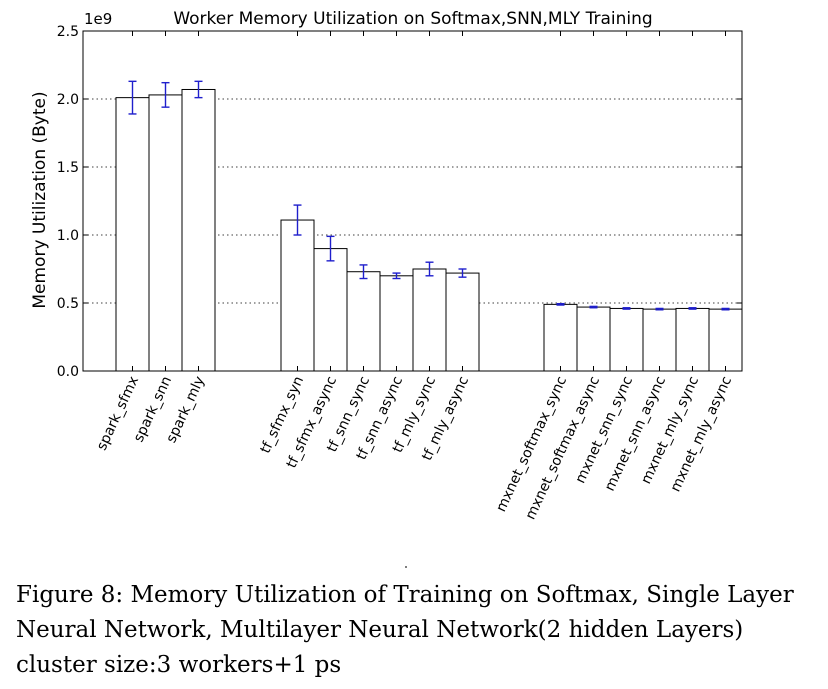 The image size is (828, 689). What do you see at coordinates (68, 32) in the screenshot?
I see `y-tick-label: 2.5` at bounding box center [68, 32].